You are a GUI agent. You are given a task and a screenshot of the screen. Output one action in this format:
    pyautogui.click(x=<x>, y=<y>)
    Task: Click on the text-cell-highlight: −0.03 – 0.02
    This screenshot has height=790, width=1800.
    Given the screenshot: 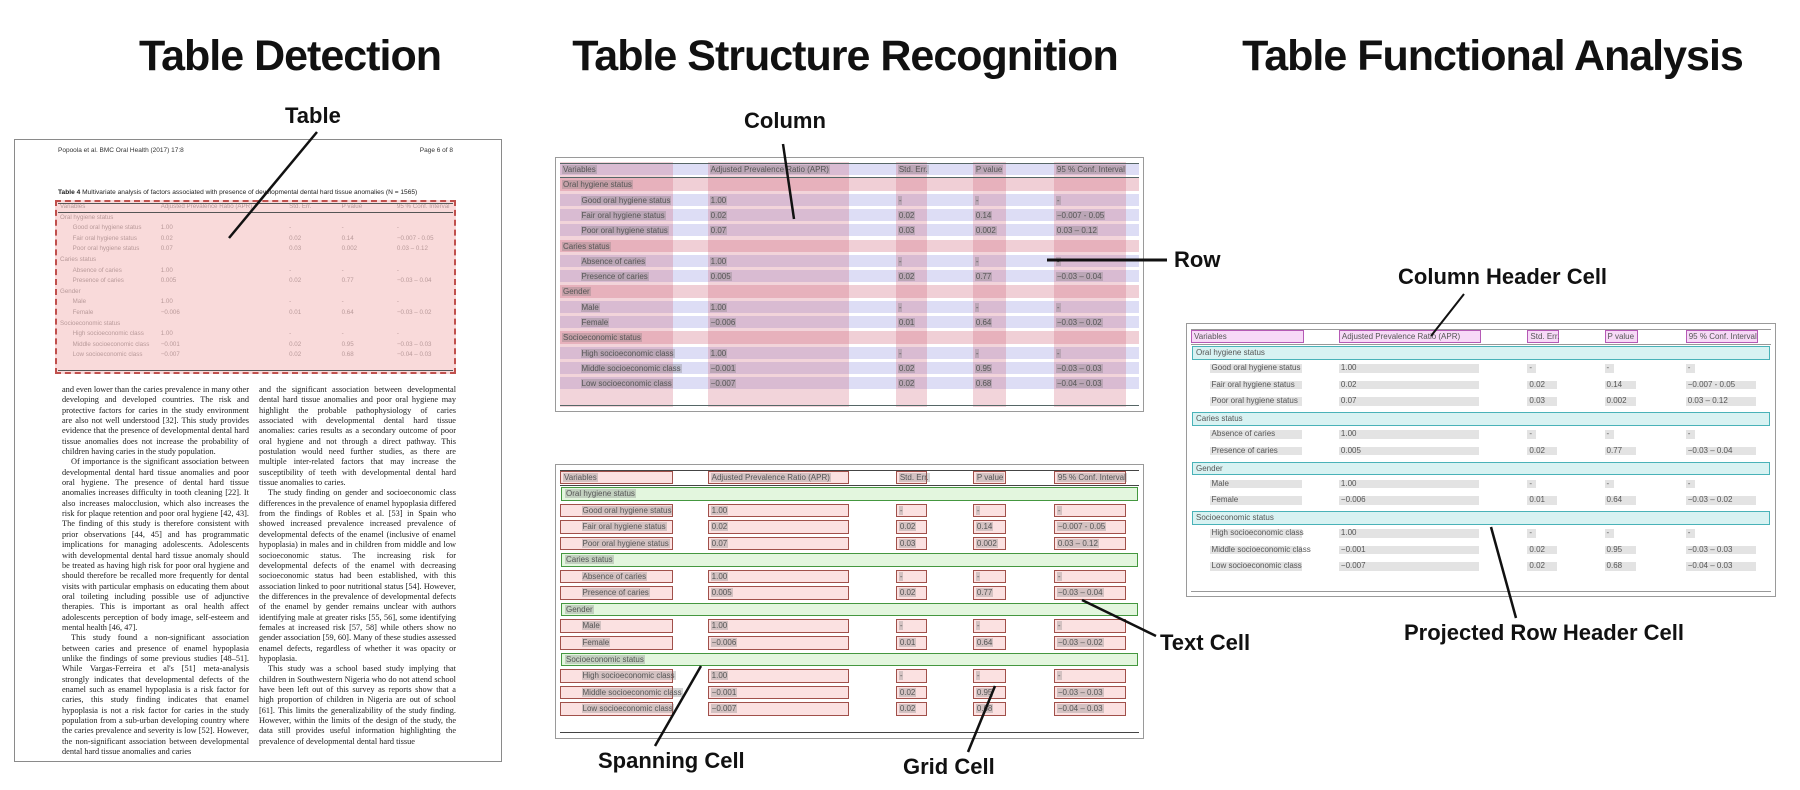 What is the action you would take?
    pyautogui.click(x=1721, y=500)
    